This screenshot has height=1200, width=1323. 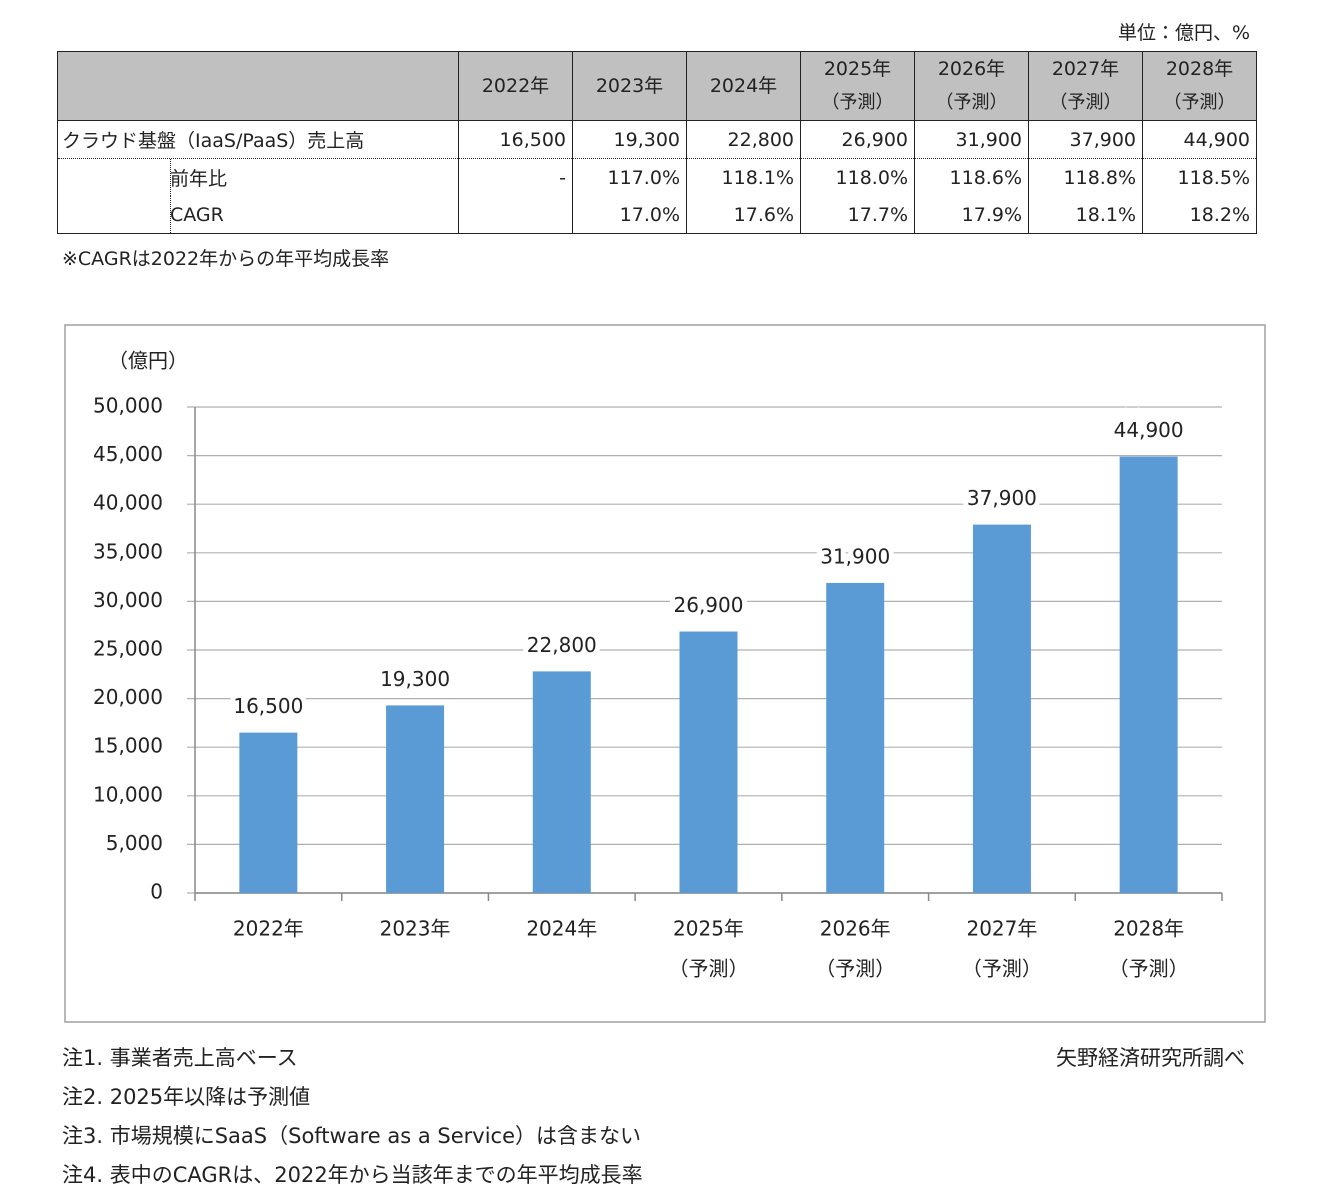 I want to click on x-tick-label: 2026年, so click(x=855, y=929).